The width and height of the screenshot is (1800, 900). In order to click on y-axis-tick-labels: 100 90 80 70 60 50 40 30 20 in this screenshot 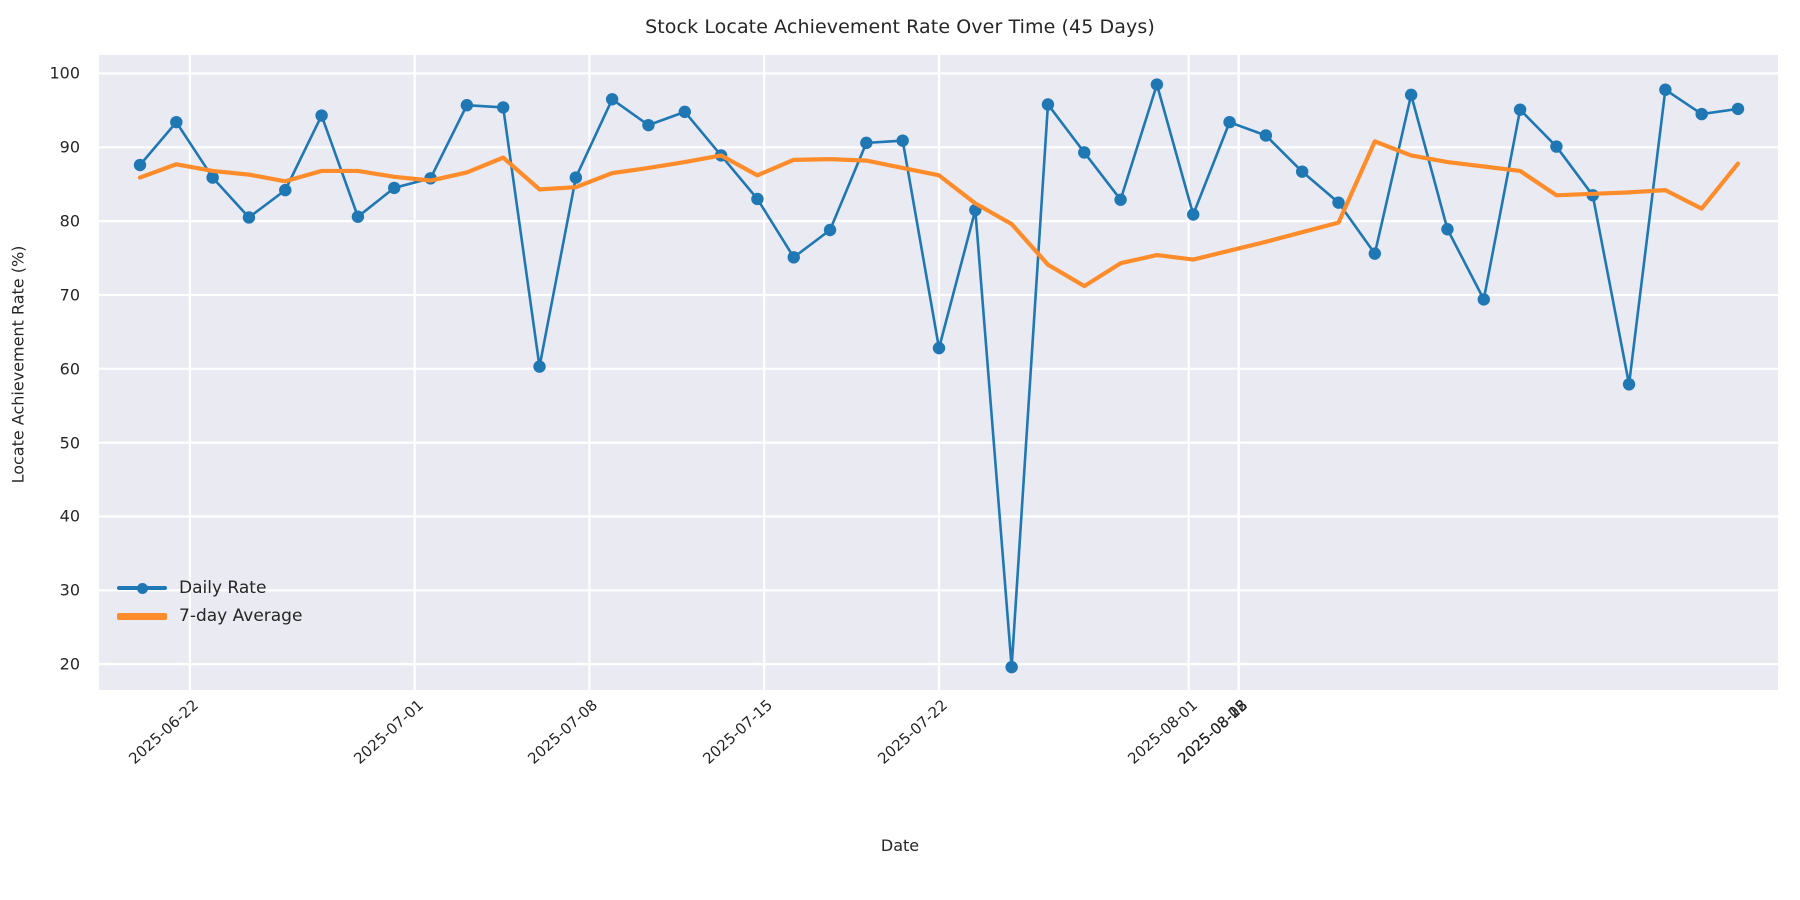, I will do `click(45, 372)`.